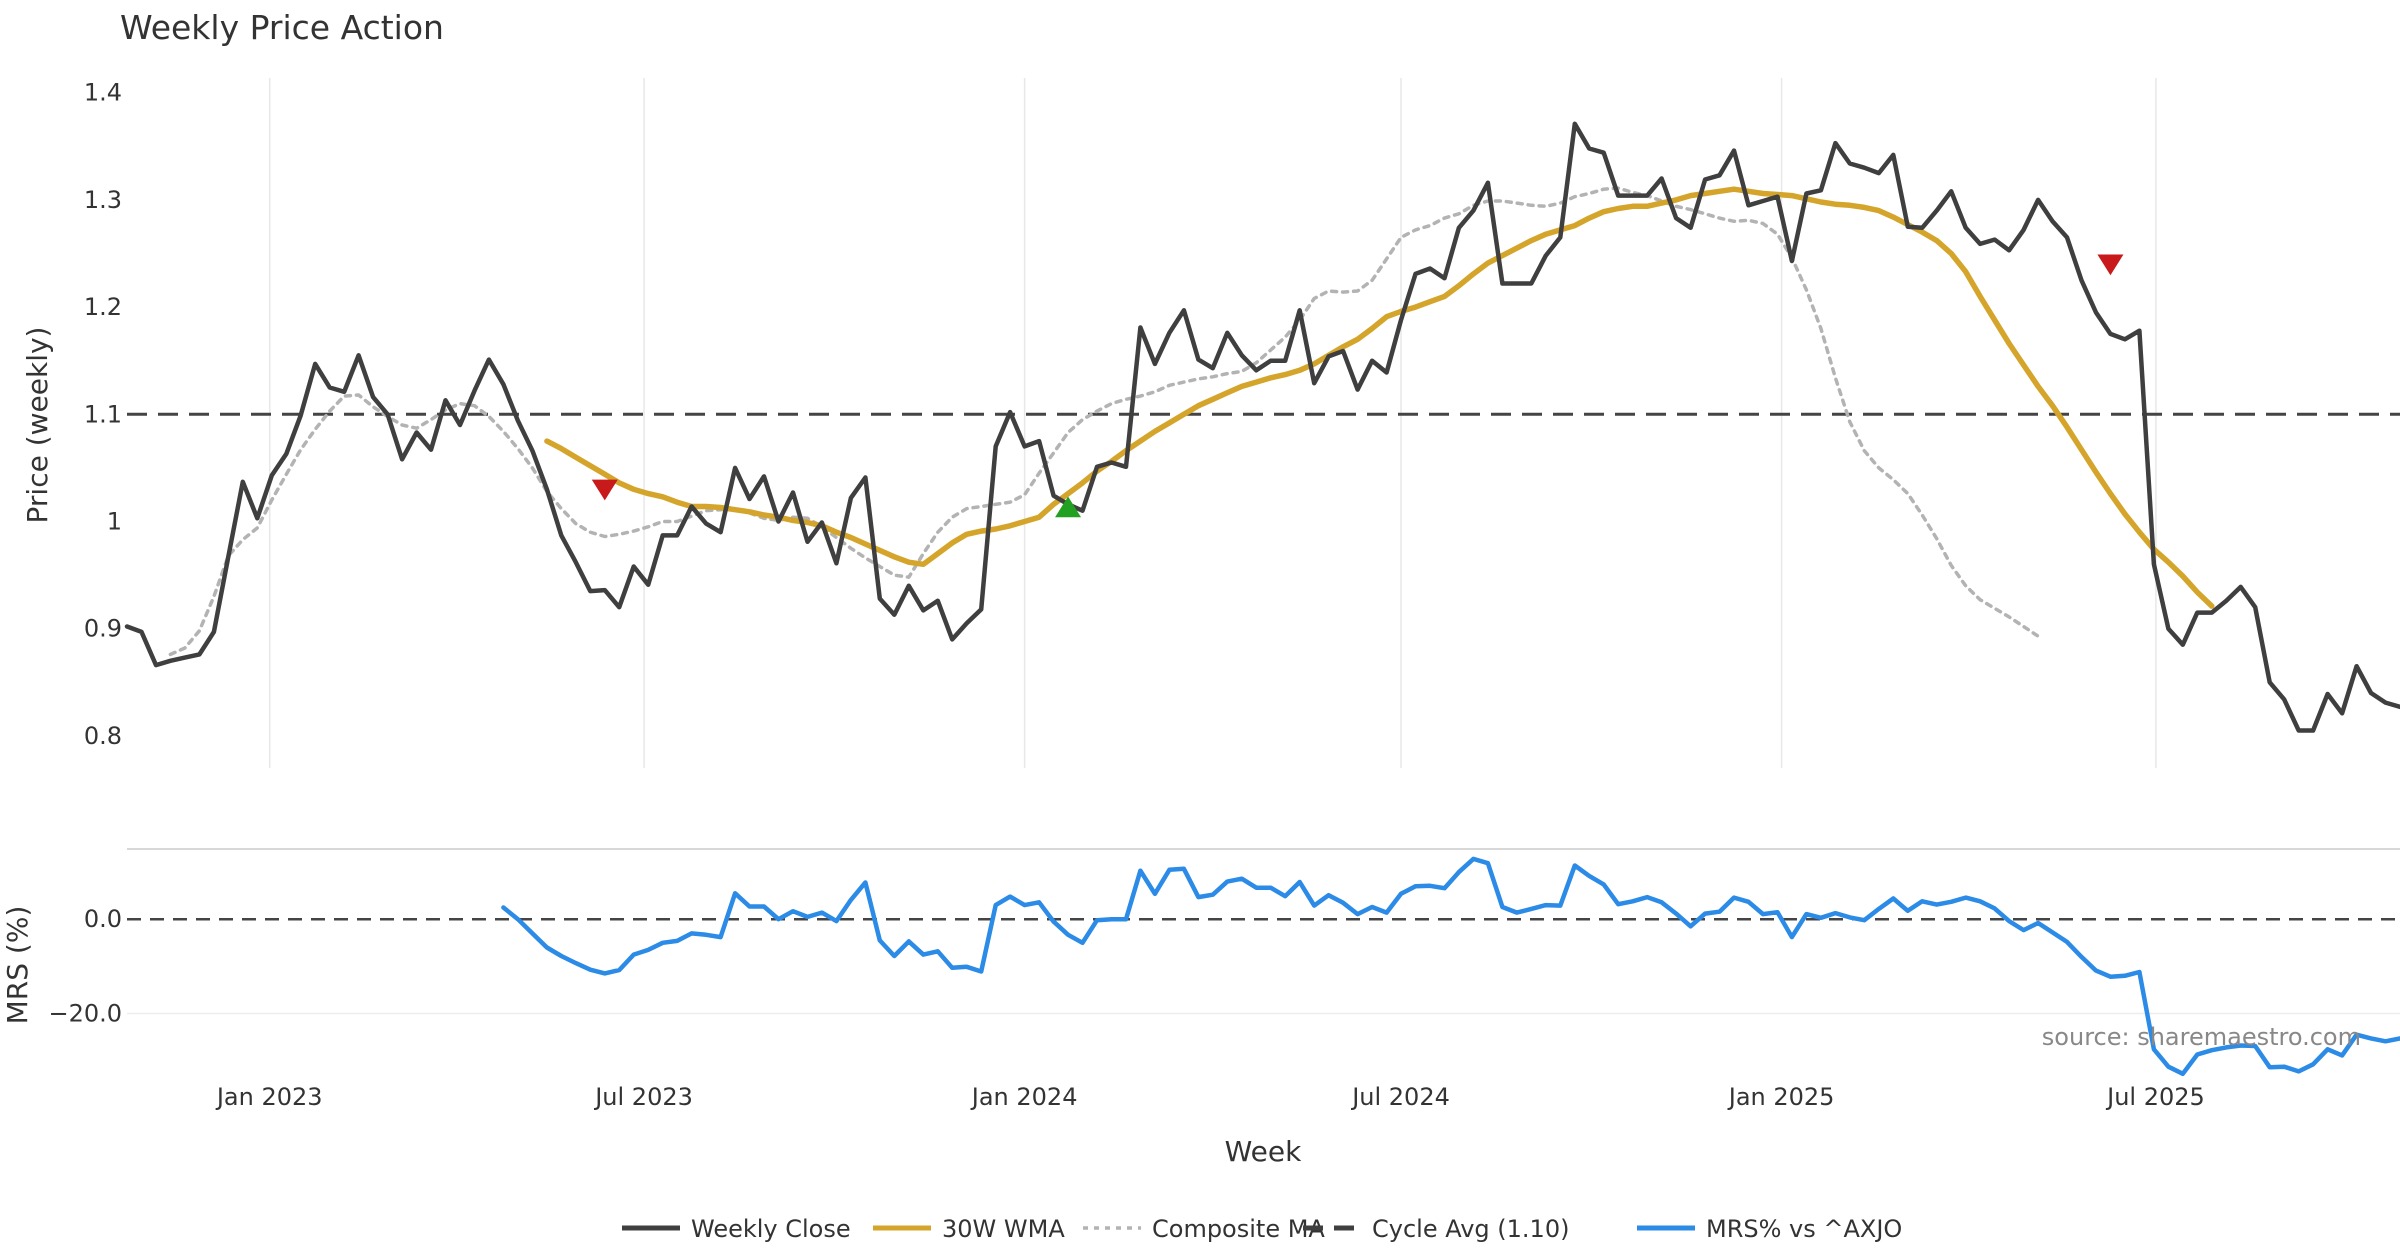  What do you see at coordinates (2201, 1037) in the screenshot?
I see `source-watermark: source: sharemaestro.com` at bounding box center [2201, 1037].